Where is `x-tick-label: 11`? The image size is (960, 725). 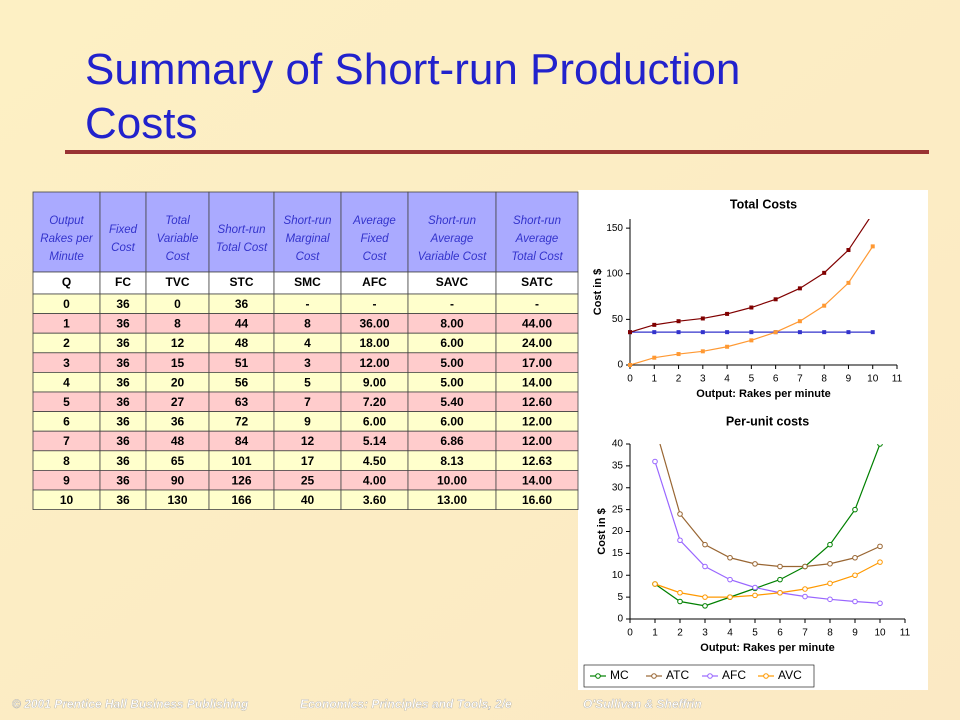
x-tick-label: 11 is located at coordinates (897, 379).